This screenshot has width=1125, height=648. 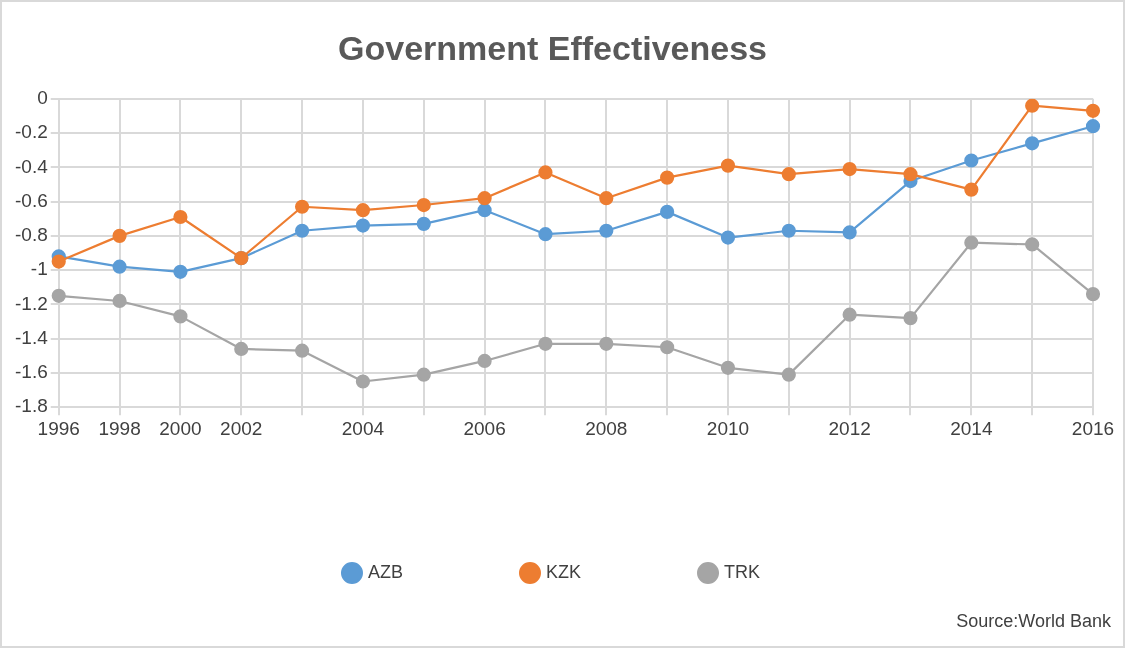 I want to click on x-tick-label: 2008, so click(x=606, y=428).